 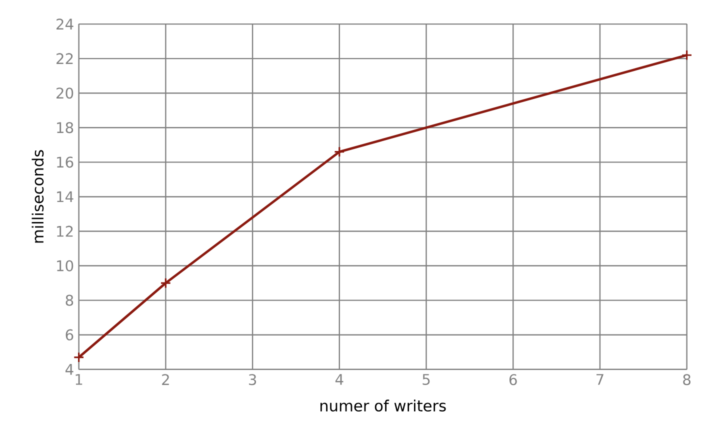 I want to click on x-tick-label: 1, so click(x=79, y=379).